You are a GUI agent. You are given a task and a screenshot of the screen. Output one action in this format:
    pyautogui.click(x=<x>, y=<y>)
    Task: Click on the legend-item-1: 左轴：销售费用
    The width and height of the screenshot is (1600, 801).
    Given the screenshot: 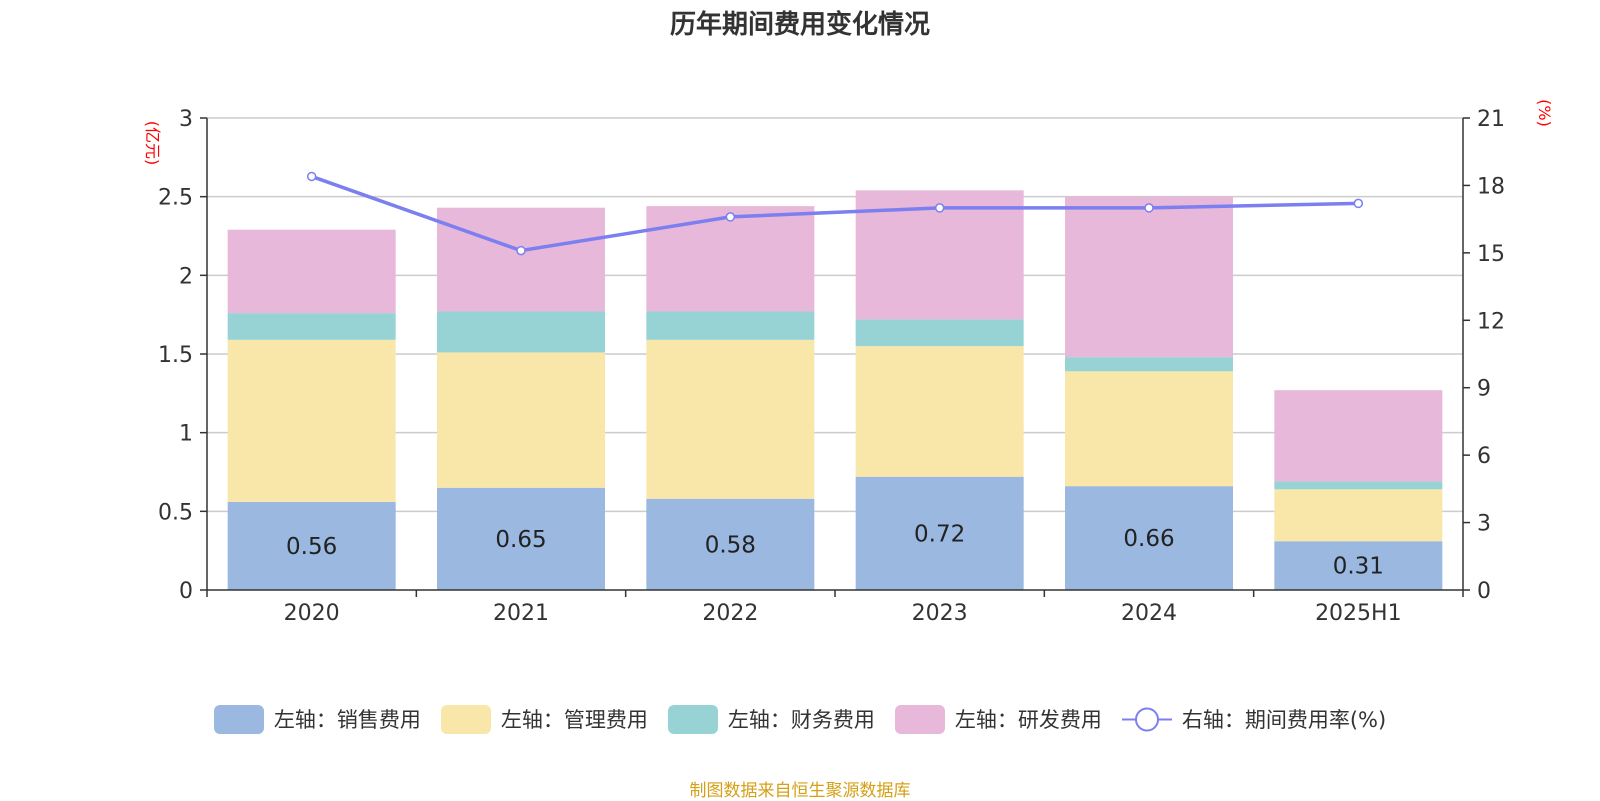 What is the action you would take?
    pyautogui.click(x=317, y=719)
    